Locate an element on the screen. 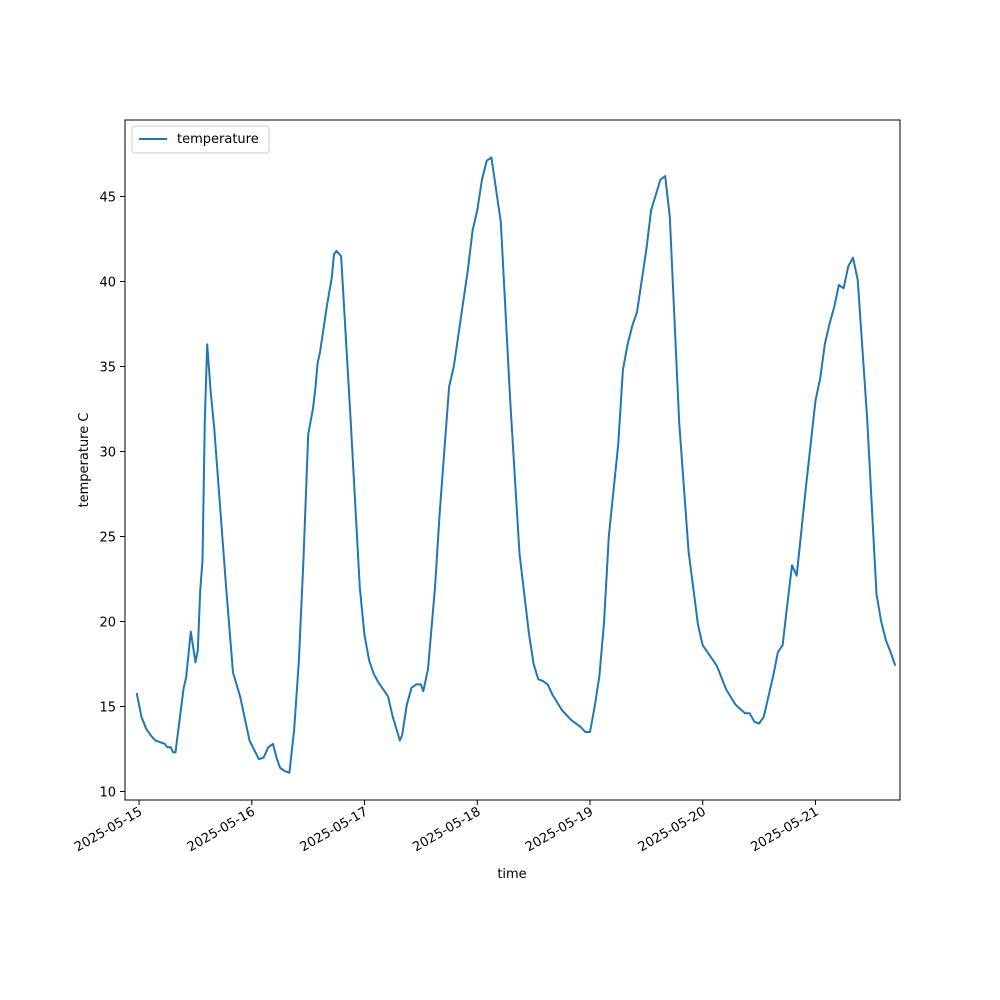 The width and height of the screenshot is (1000, 1000). y-tick-label: 40 is located at coordinates (107, 283).